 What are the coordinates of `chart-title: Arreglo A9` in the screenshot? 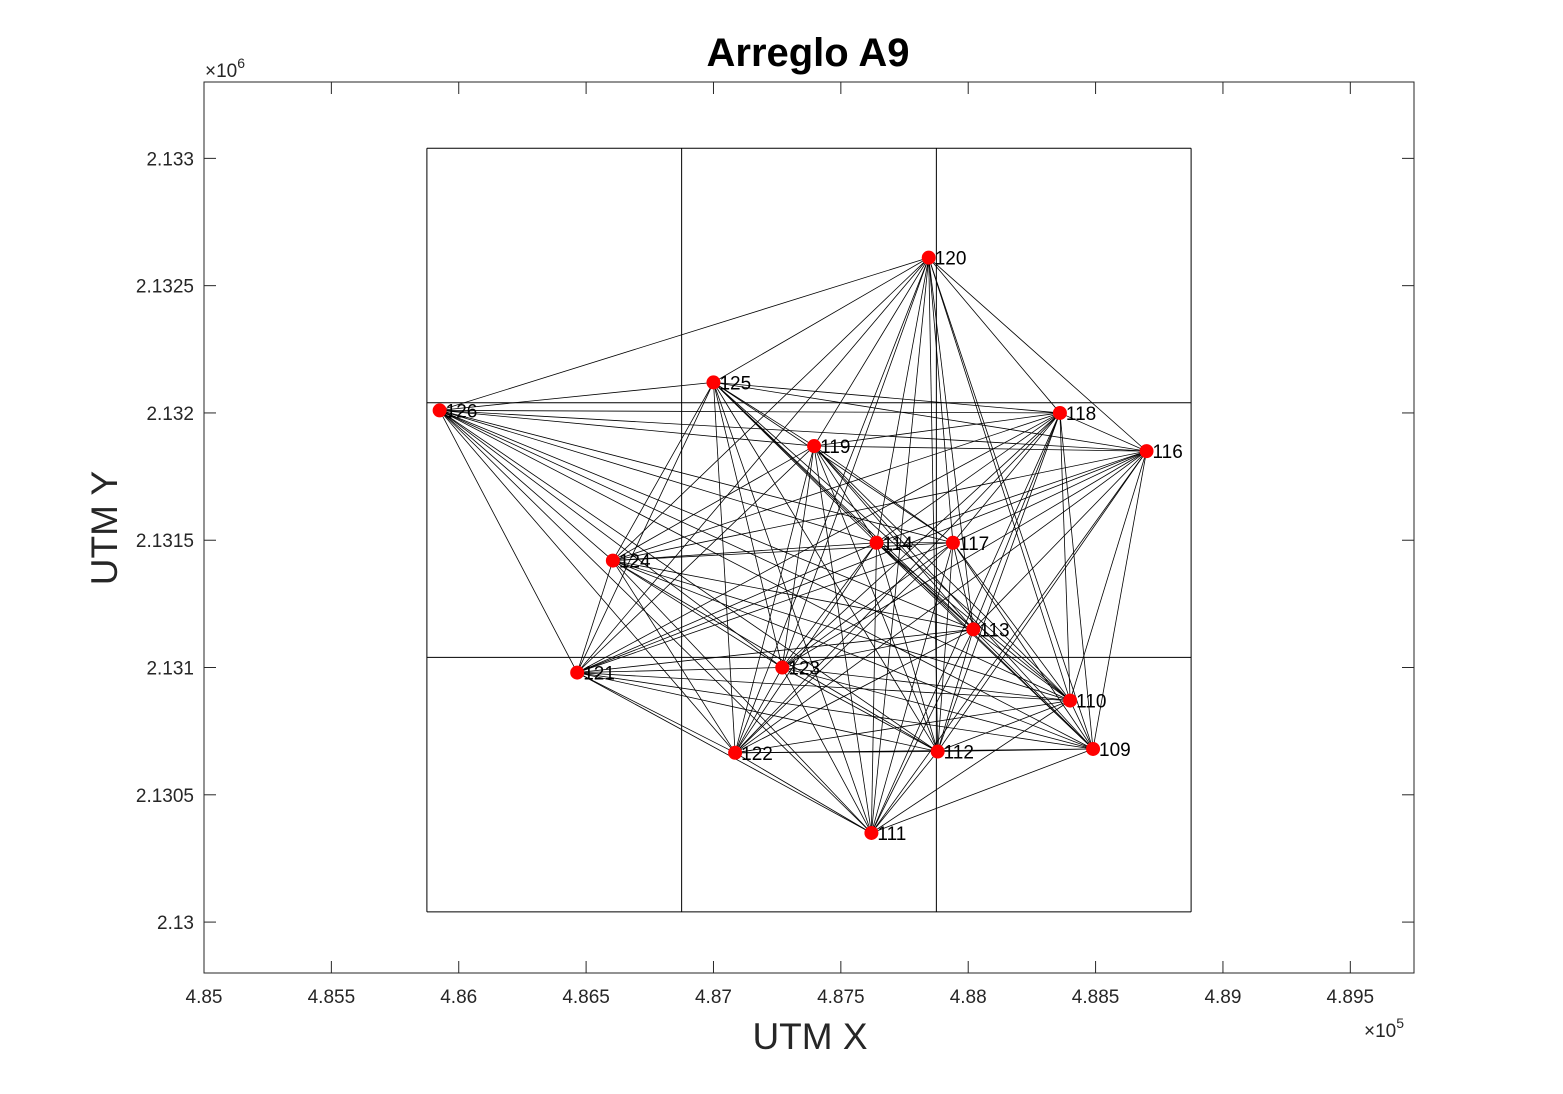 It's located at (807, 53).